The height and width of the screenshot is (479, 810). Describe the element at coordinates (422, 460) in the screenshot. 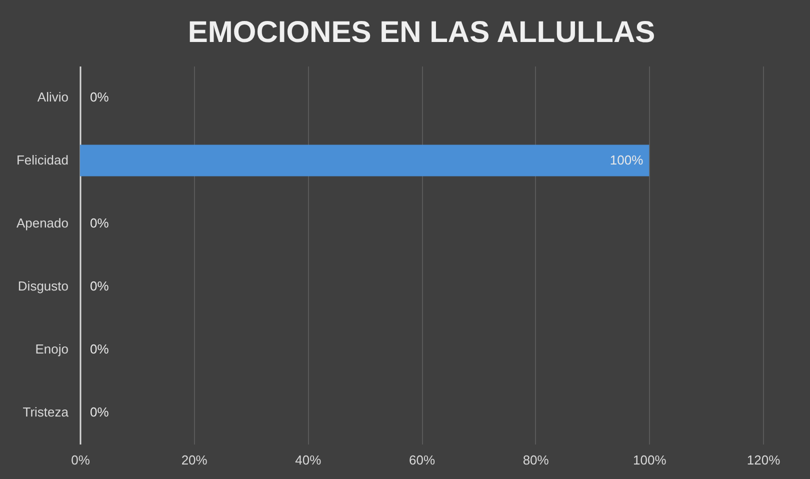

I see `x-tick-label: 60%` at that location.